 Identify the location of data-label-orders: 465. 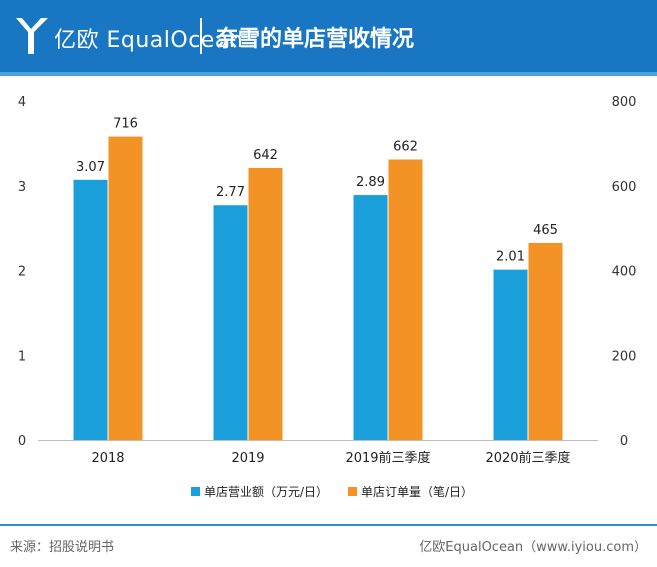
(545, 230).